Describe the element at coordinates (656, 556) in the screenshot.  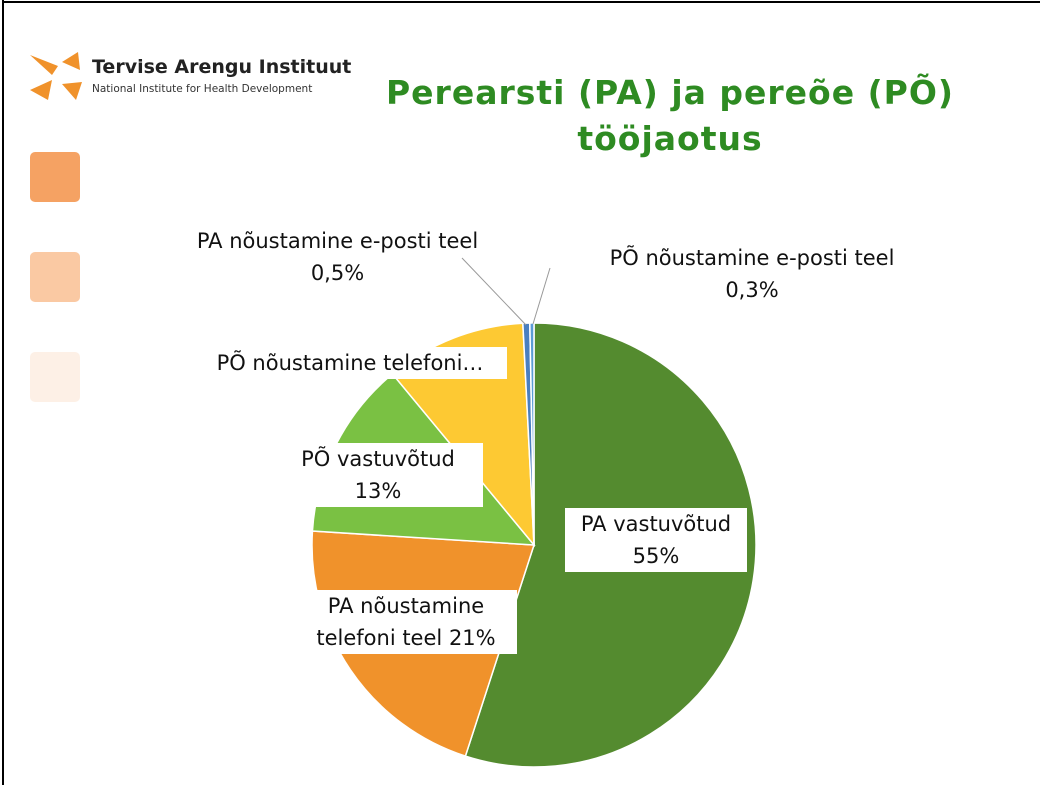
I see `value-label: 55%` at that location.